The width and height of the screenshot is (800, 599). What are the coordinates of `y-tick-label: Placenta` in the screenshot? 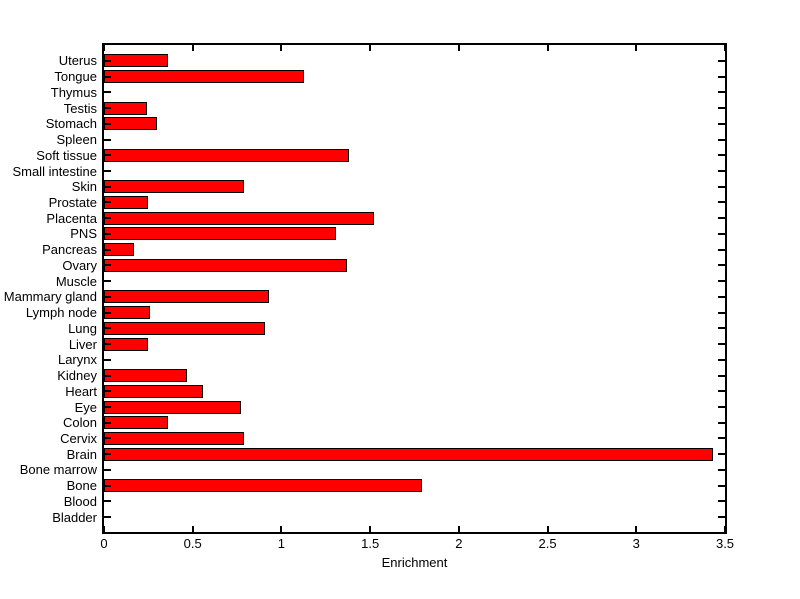 It's located at (71, 218).